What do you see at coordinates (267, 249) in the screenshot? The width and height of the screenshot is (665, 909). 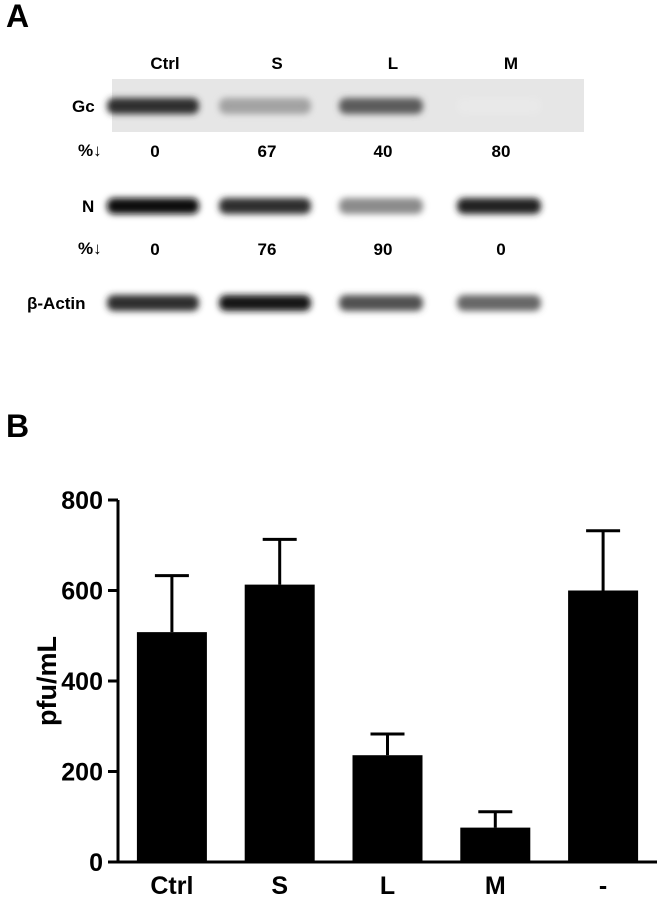 I see `reduction-value: 76` at bounding box center [267, 249].